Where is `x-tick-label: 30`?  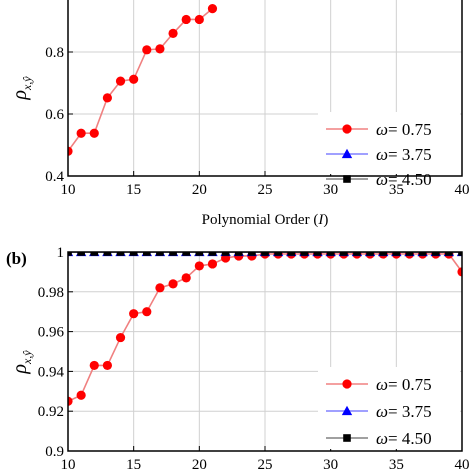
x-tick-label: 30 is located at coordinates (330, 190).